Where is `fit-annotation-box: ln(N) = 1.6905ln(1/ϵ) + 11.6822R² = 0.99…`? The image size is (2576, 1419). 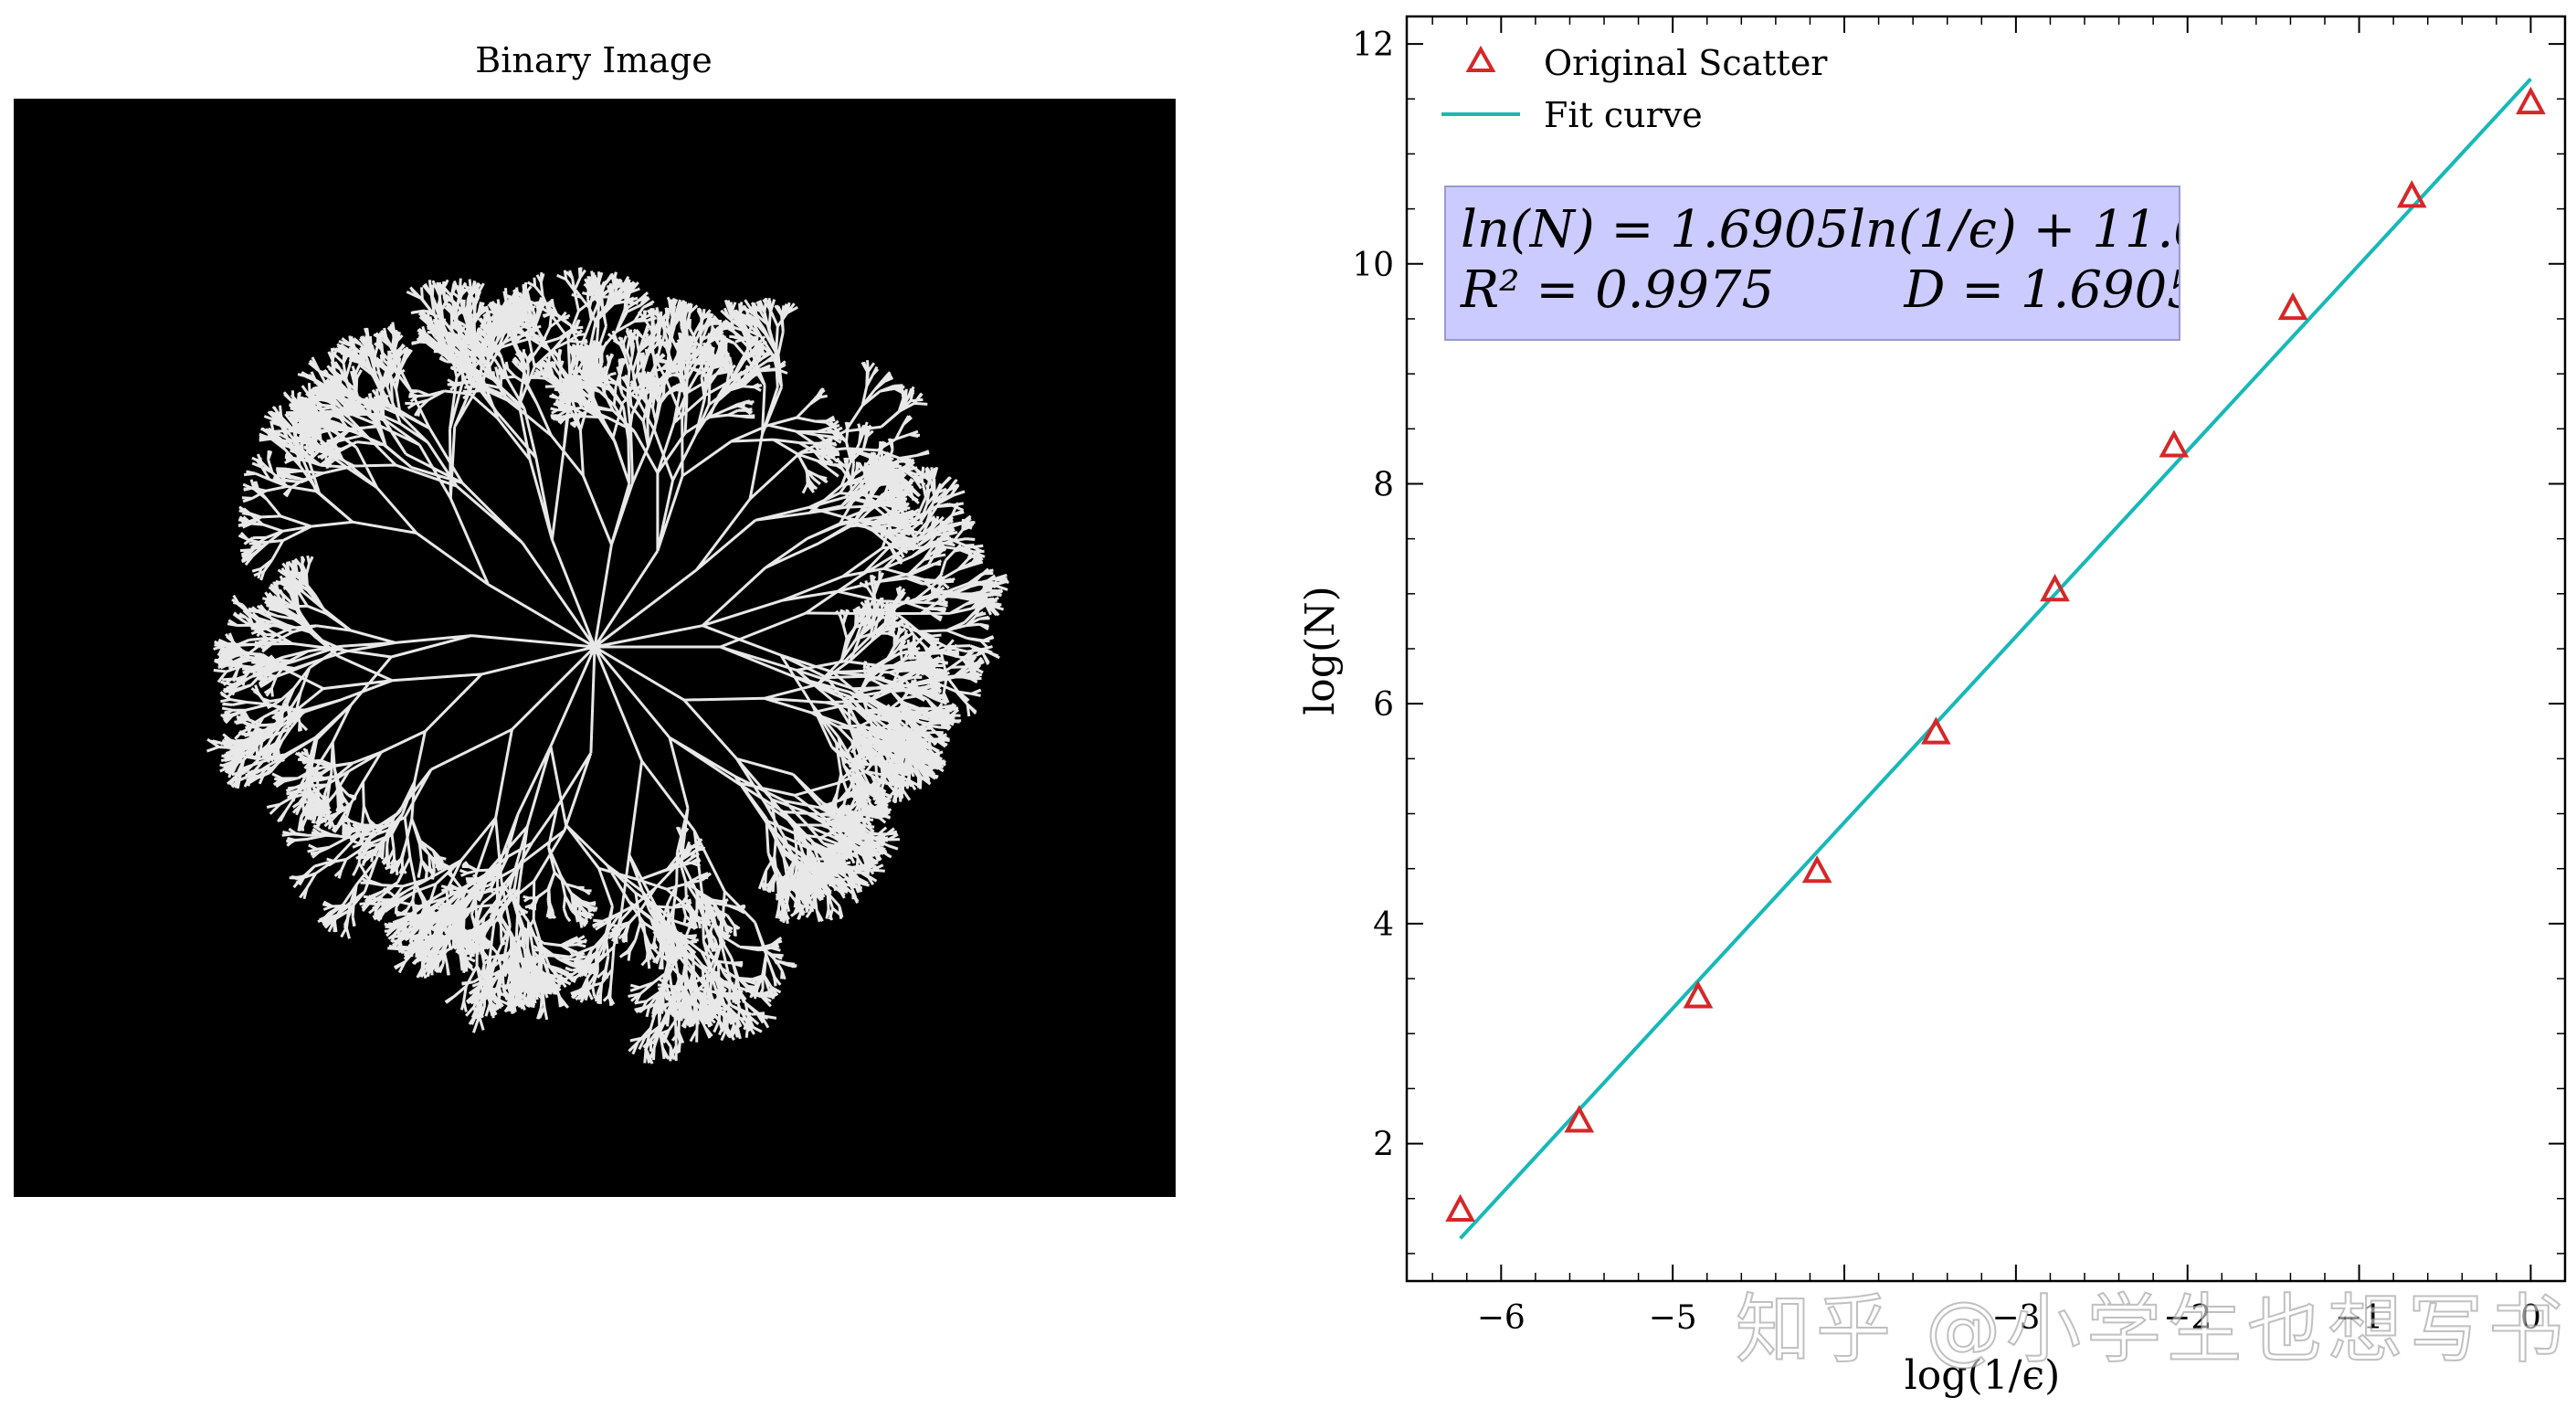 fit-annotation-box: ln(N) = 1.6905ln(1/ϵ) + 11.6822R² = 0.99… is located at coordinates (1812, 263).